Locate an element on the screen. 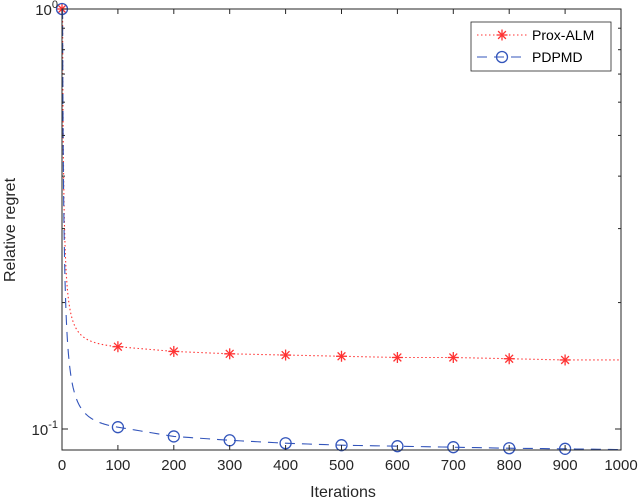 The image size is (639, 500). x-tick-label: 600 is located at coordinates (397, 465).